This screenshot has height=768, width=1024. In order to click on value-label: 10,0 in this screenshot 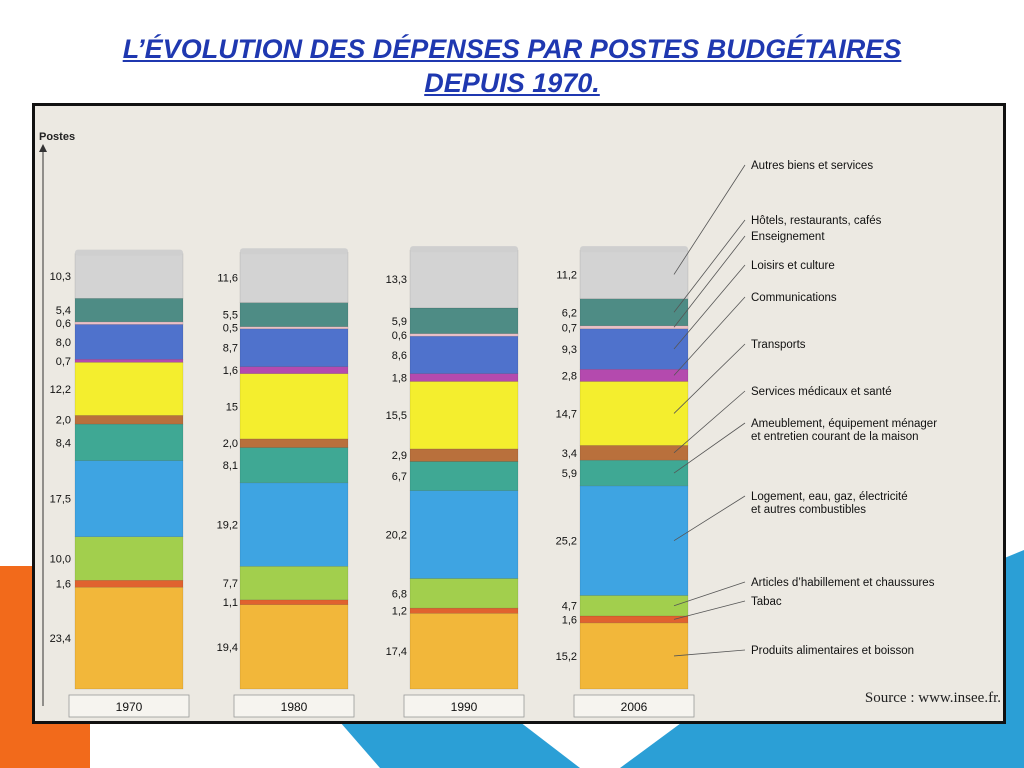, I will do `click(60, 560)`.